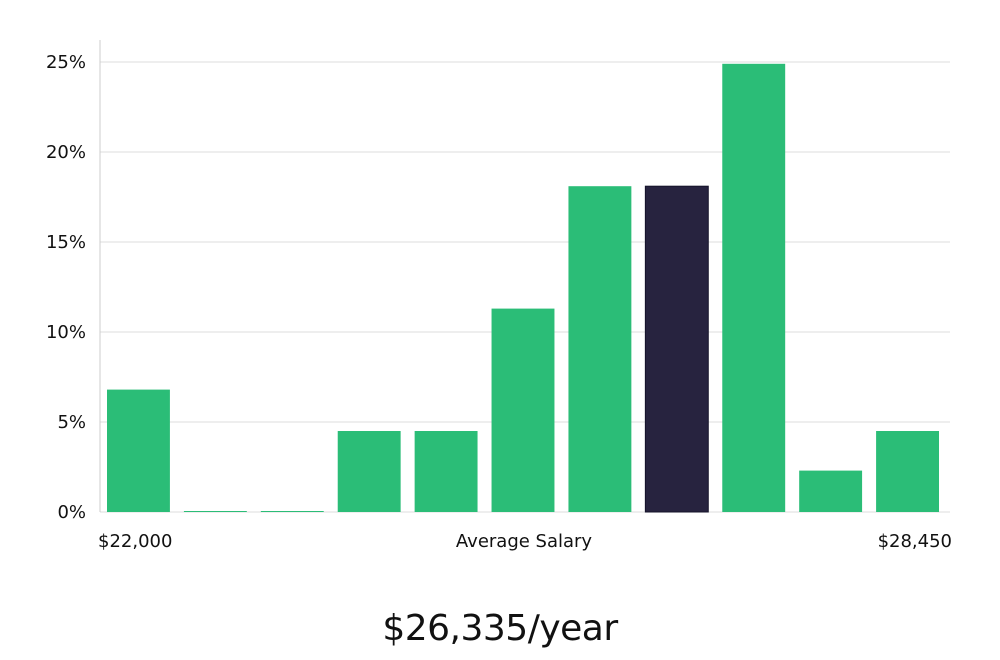 The height and width of the screenshot is (660, 1000). Describe the element at coordinates (66, 332) in the screenshot. I see `y-tick-label: 10%` at that location.